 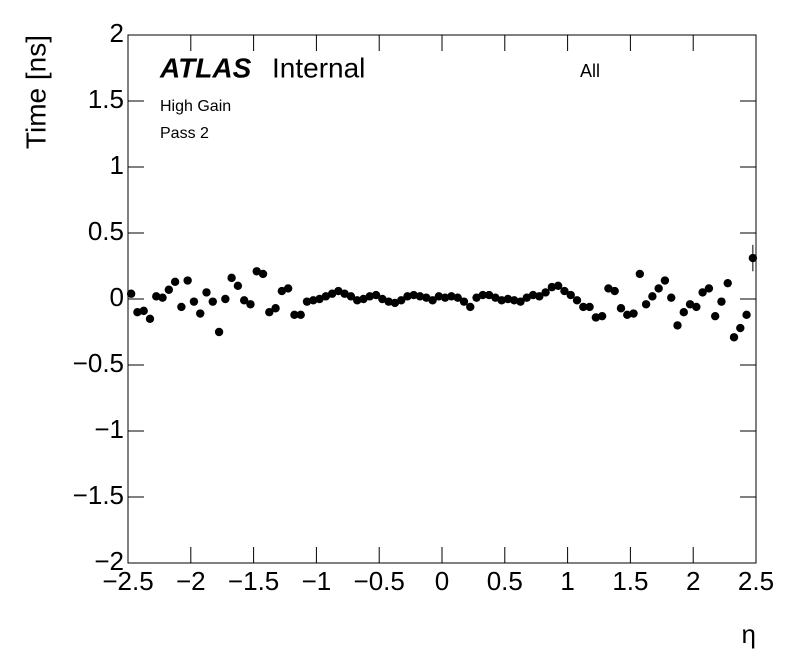 I want to click on x-axis-label: η, so click(x=749, y=634).